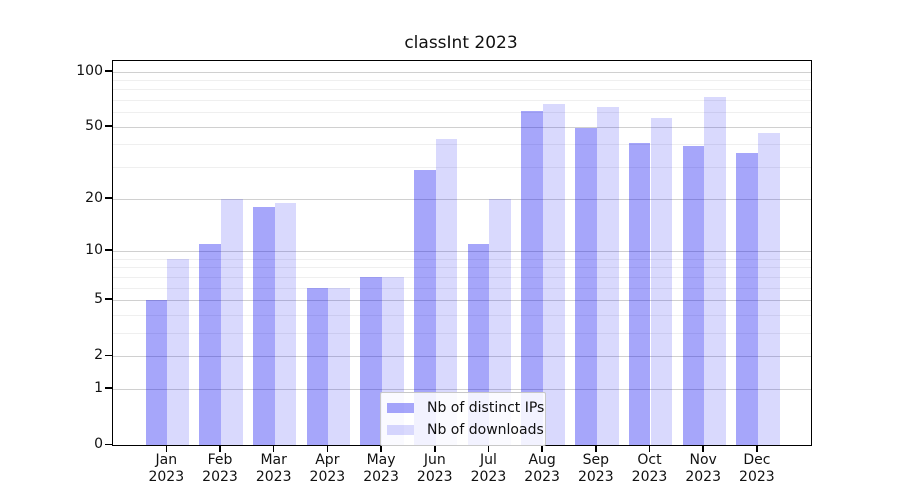 The height and width of the screenshot is (500, 900). What do you see at coordinates (446, 291) in the screenshot?
I see `bar-downloads-jun` at bounding box center [446, 291].